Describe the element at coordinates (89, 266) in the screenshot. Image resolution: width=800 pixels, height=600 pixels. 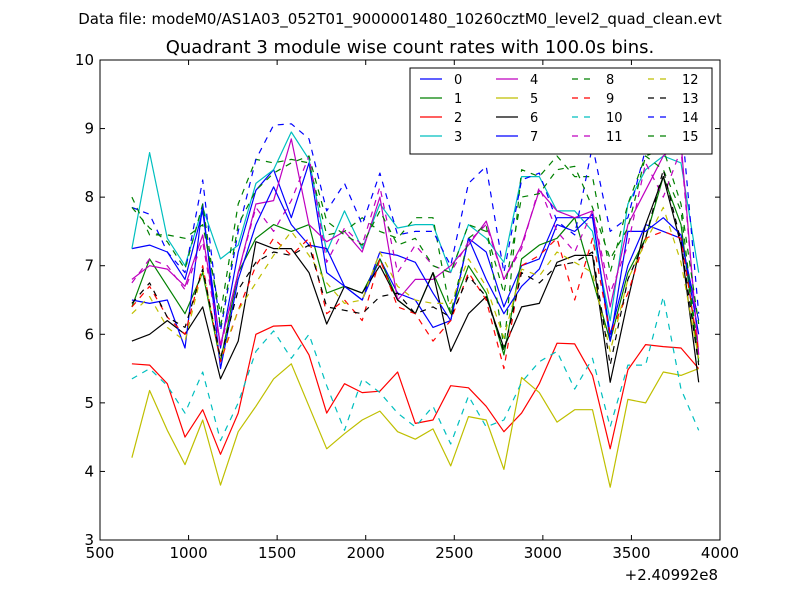
I see `y-tick-label: 7` at that location.